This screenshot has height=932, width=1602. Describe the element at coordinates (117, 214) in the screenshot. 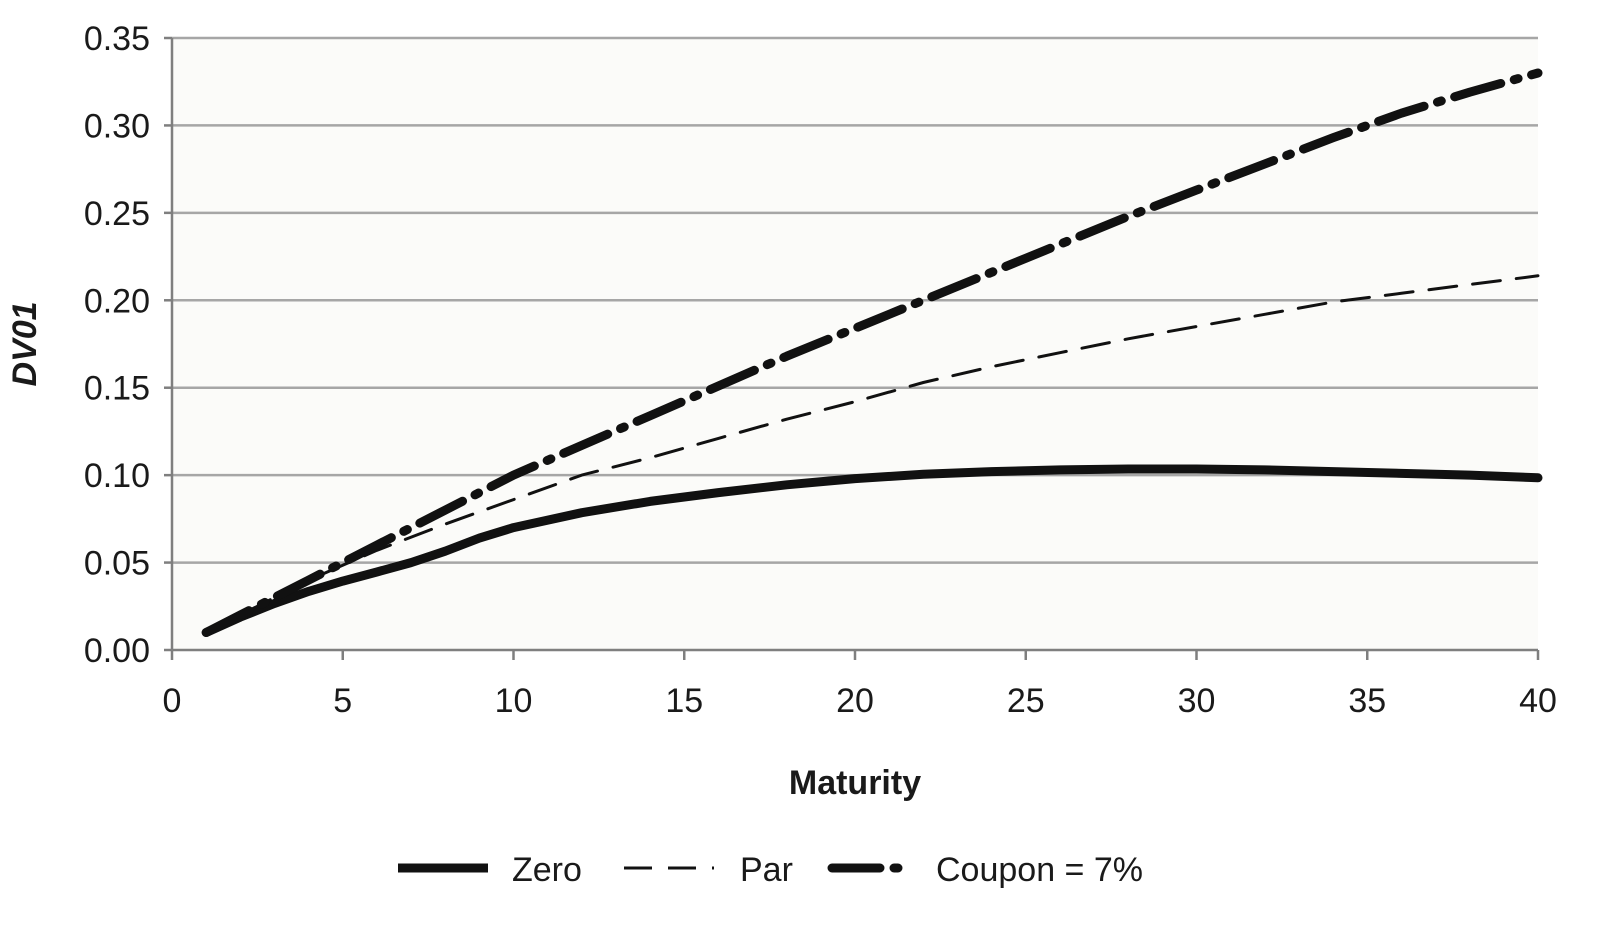

I see `y-tick-label: 0.25` at that location.